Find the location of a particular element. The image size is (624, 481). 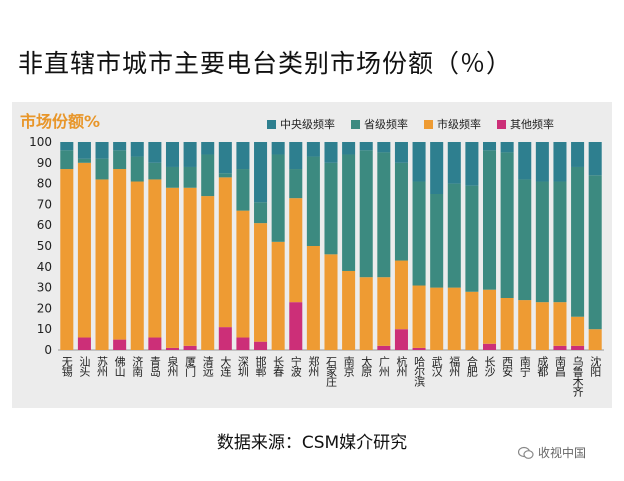

legend-label-city: 市级频率 is located at coordinates (459, 124).